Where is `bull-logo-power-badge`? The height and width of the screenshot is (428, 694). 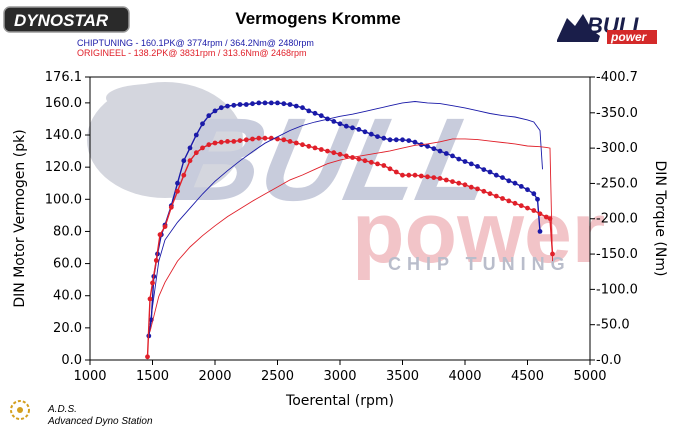
bull-logo-power-badge is located at coordinates (632, 37).